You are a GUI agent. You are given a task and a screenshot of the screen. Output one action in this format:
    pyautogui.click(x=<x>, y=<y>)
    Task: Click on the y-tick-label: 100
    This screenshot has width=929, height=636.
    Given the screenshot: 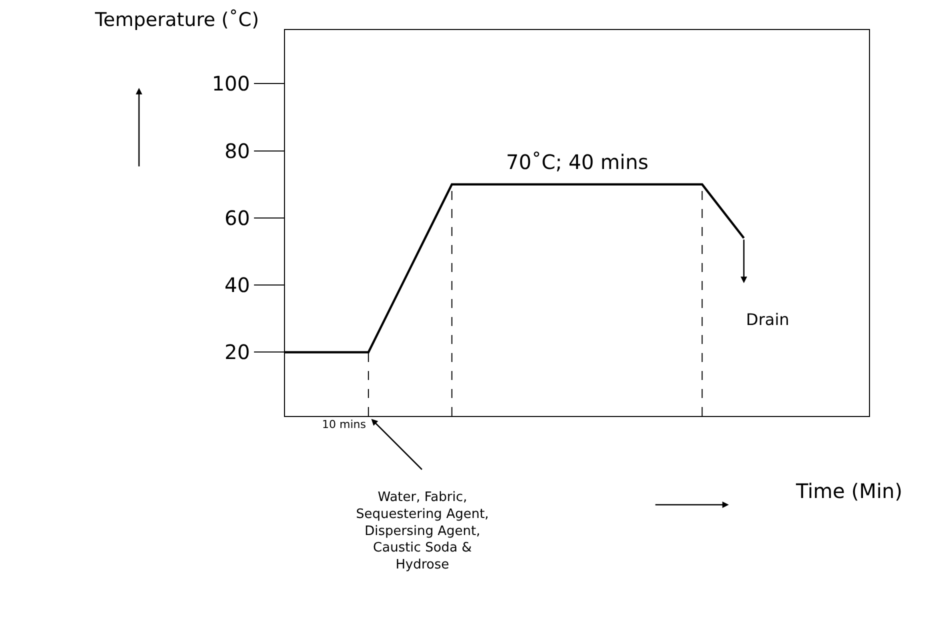 What is the action you would take?
    pyautogui.click(x=231, y=84)
    